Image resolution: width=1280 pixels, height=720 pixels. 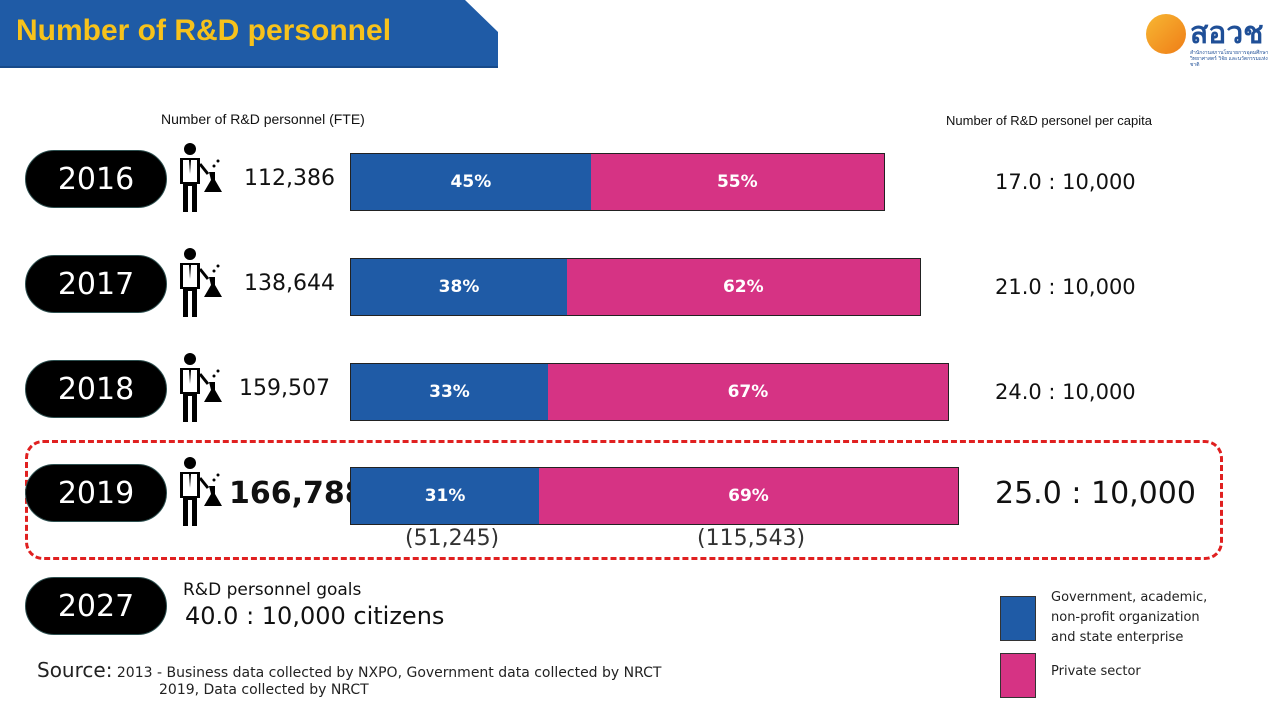 I want to click on bar-private-2016: 55%, so click(x=737, y=182).